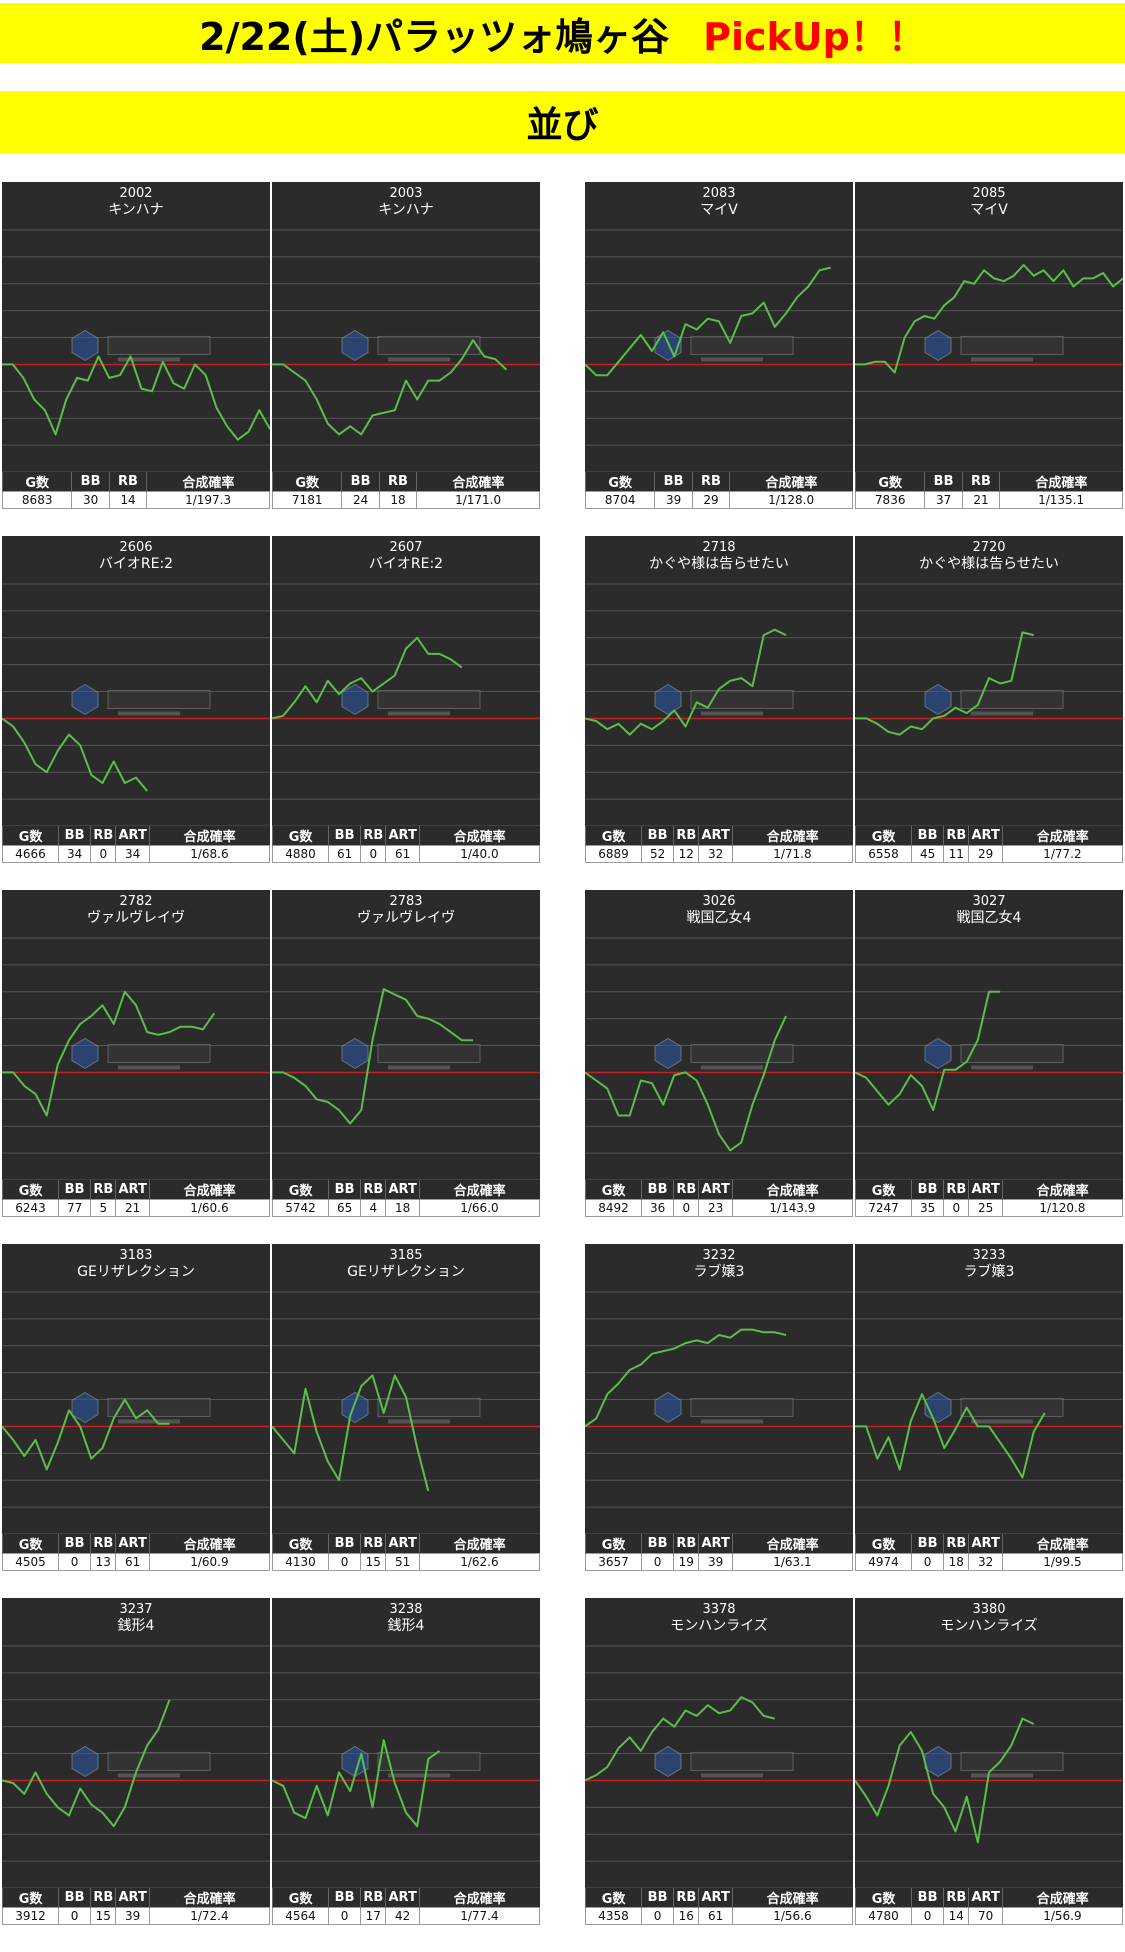  Describe the element at coordinates (718, 547) in the screenshot. I see `machine-number: 2718` at that location.